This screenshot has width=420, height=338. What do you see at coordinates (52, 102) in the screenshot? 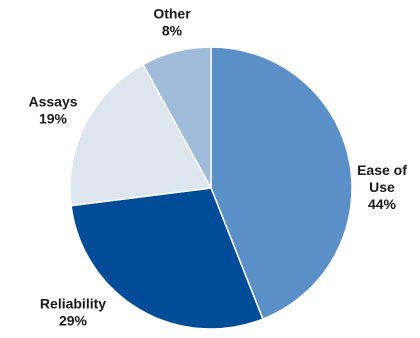
I see `slice-name-assays: Assays` at bounding box center [52, 102].